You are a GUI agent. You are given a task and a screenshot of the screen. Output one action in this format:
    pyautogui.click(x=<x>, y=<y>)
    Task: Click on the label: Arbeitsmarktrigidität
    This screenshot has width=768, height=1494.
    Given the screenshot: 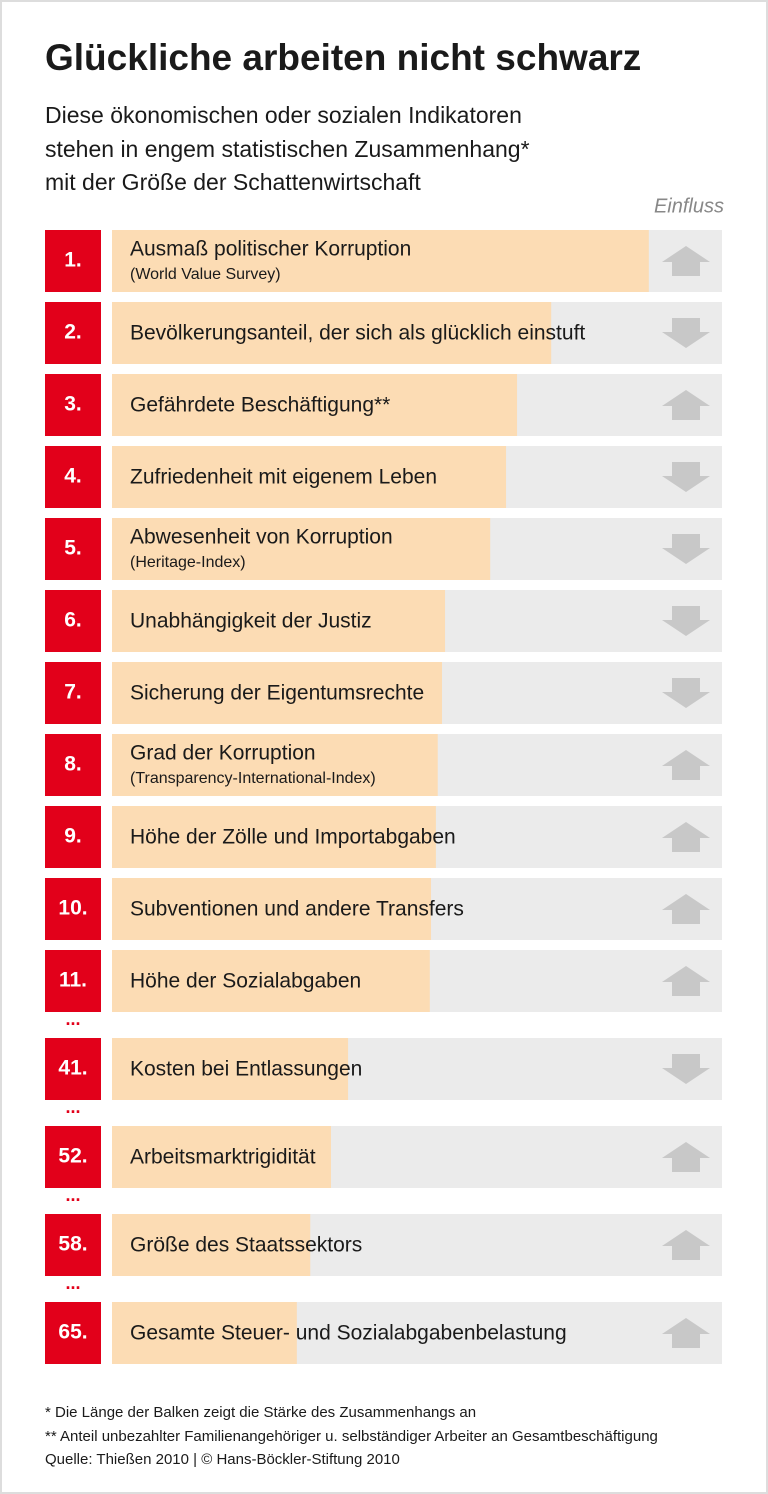 What is the action you would take?
    pyautogui.click(x=223, y=1157)
    